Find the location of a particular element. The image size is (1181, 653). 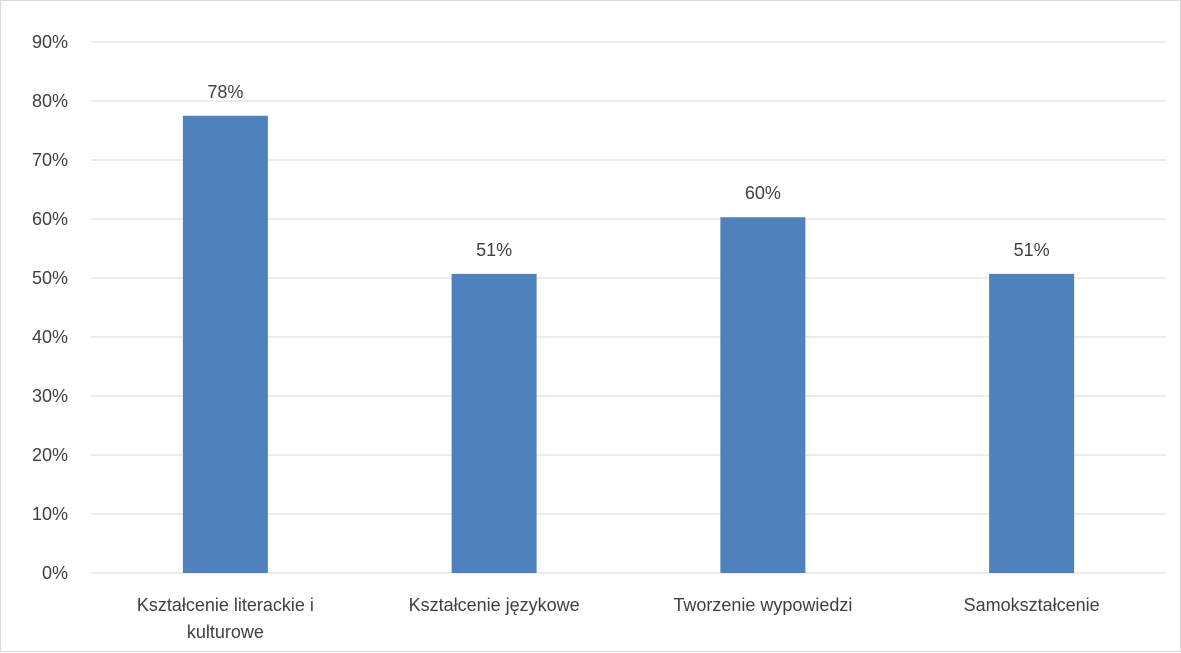

y-tick-label: 70% is located at coordinates (50, 160).